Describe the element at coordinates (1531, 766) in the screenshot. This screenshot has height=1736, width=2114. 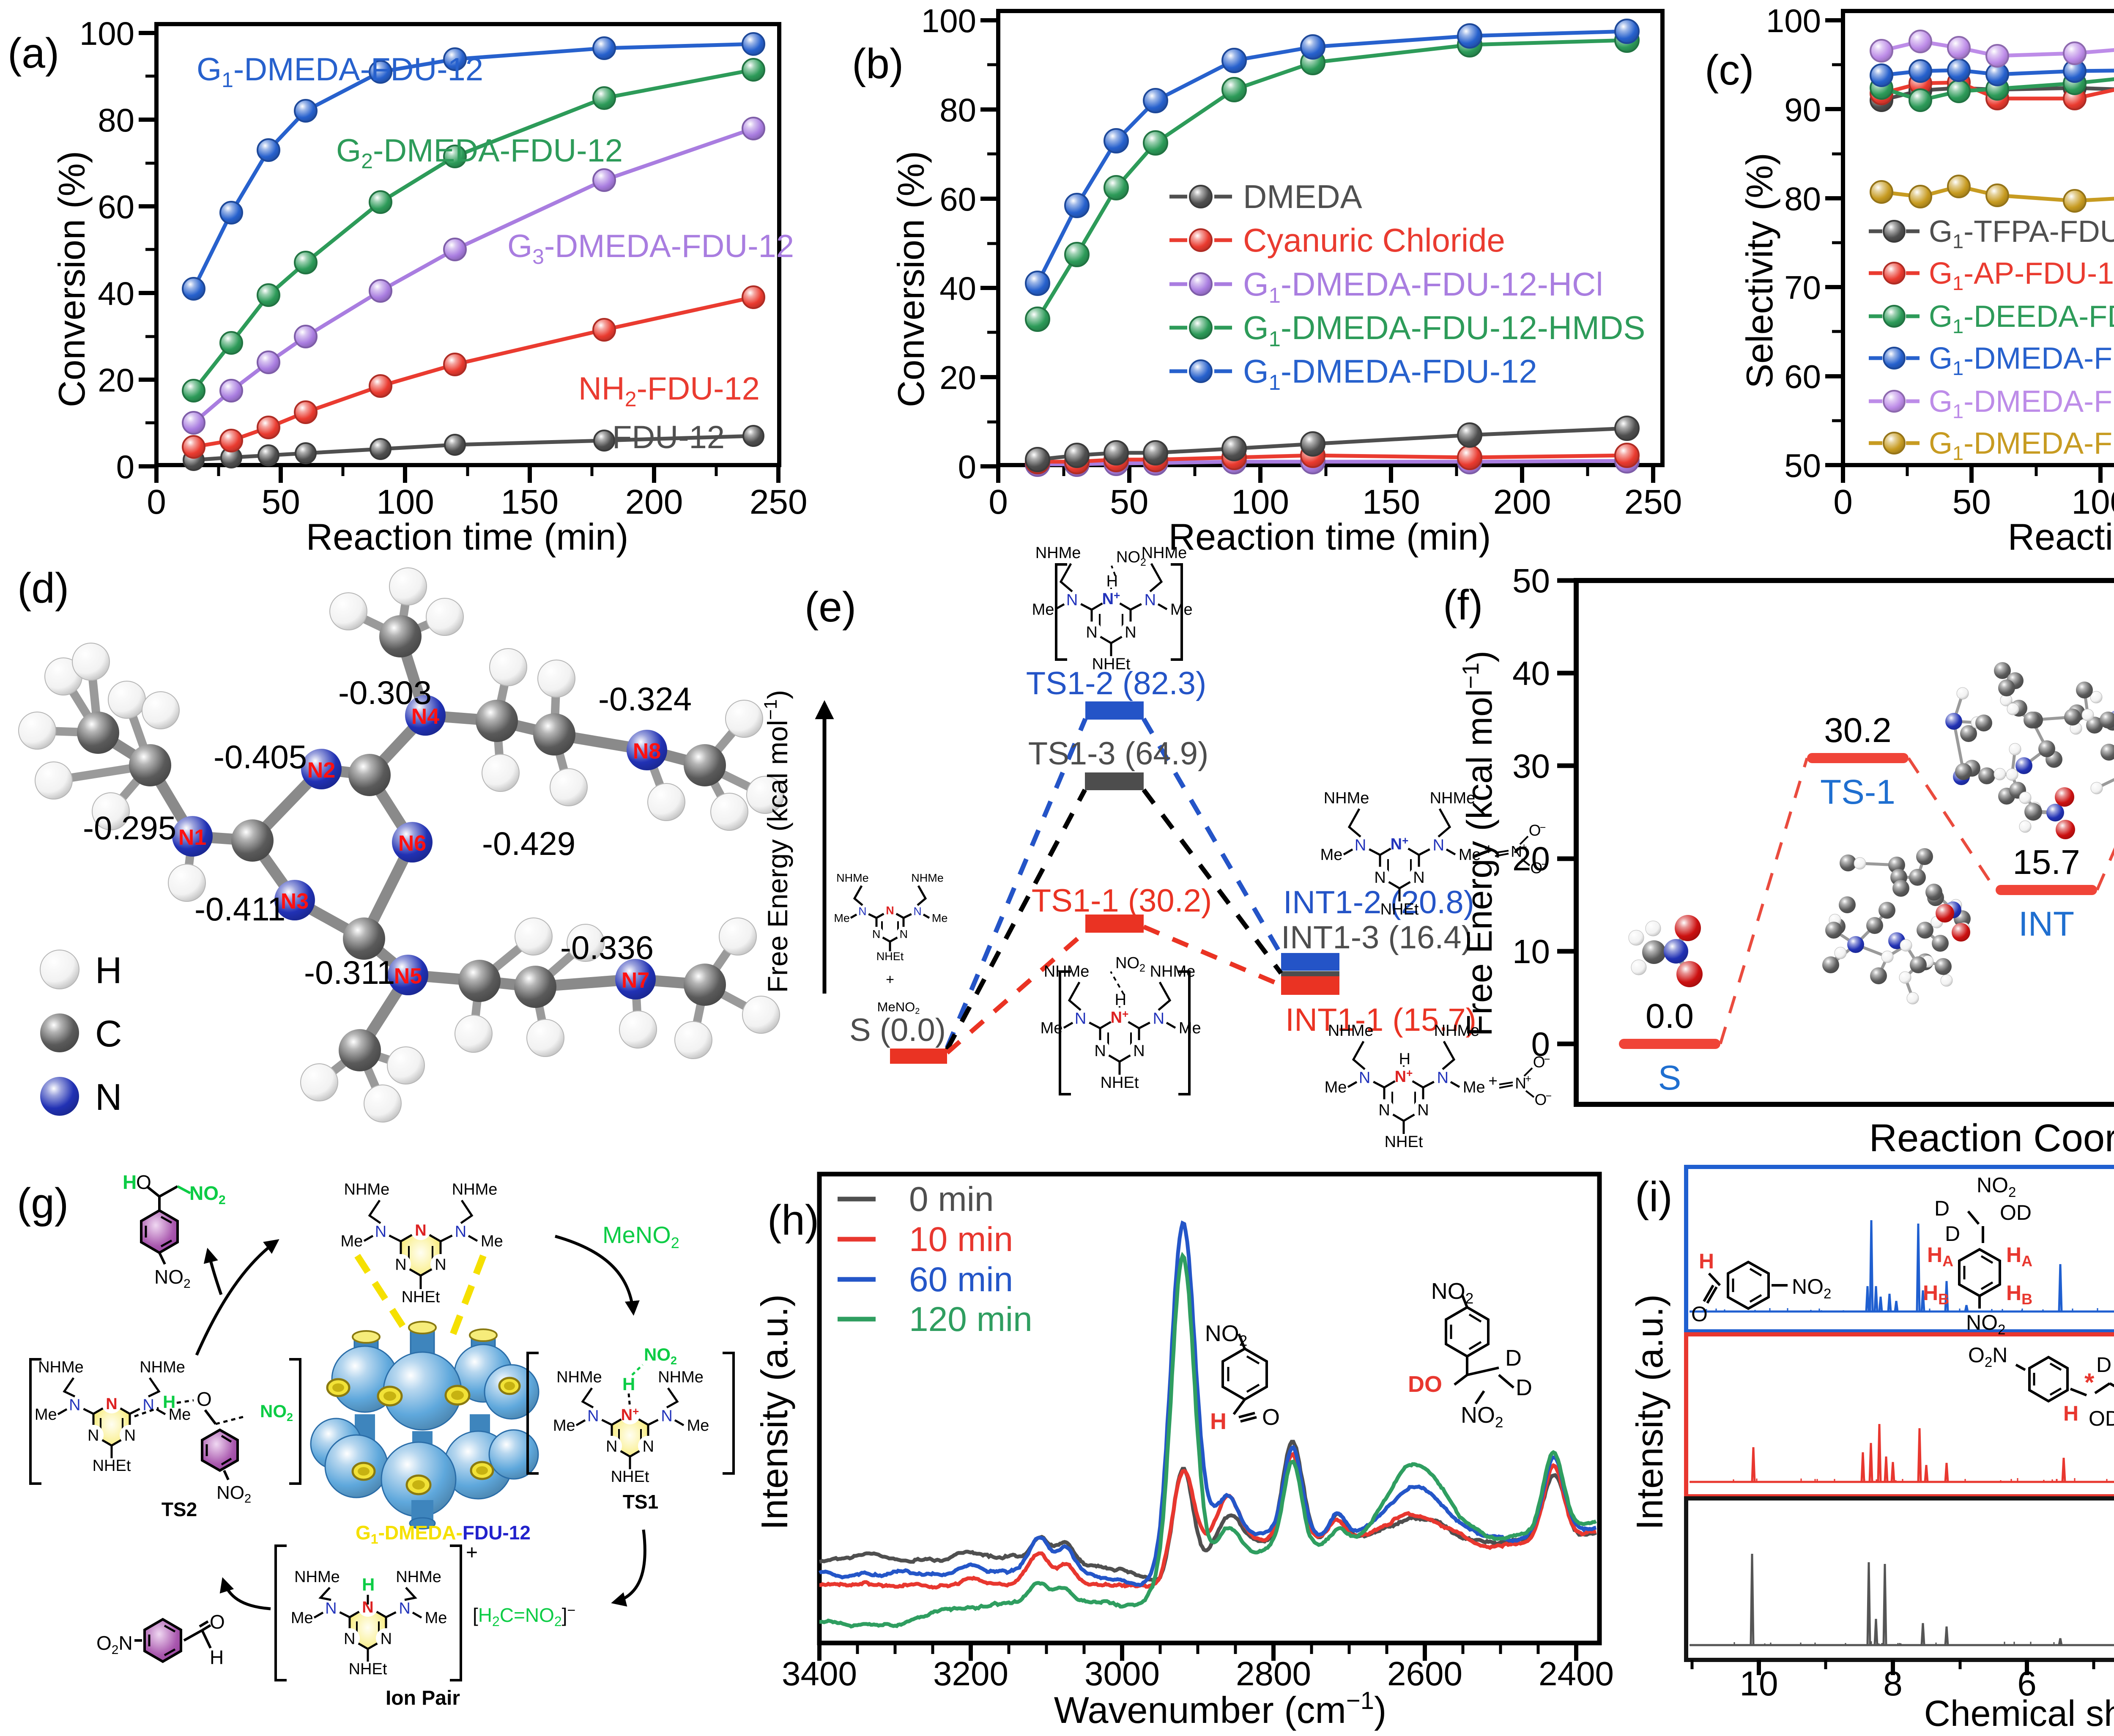
I see `svg-text: 30` at that location.